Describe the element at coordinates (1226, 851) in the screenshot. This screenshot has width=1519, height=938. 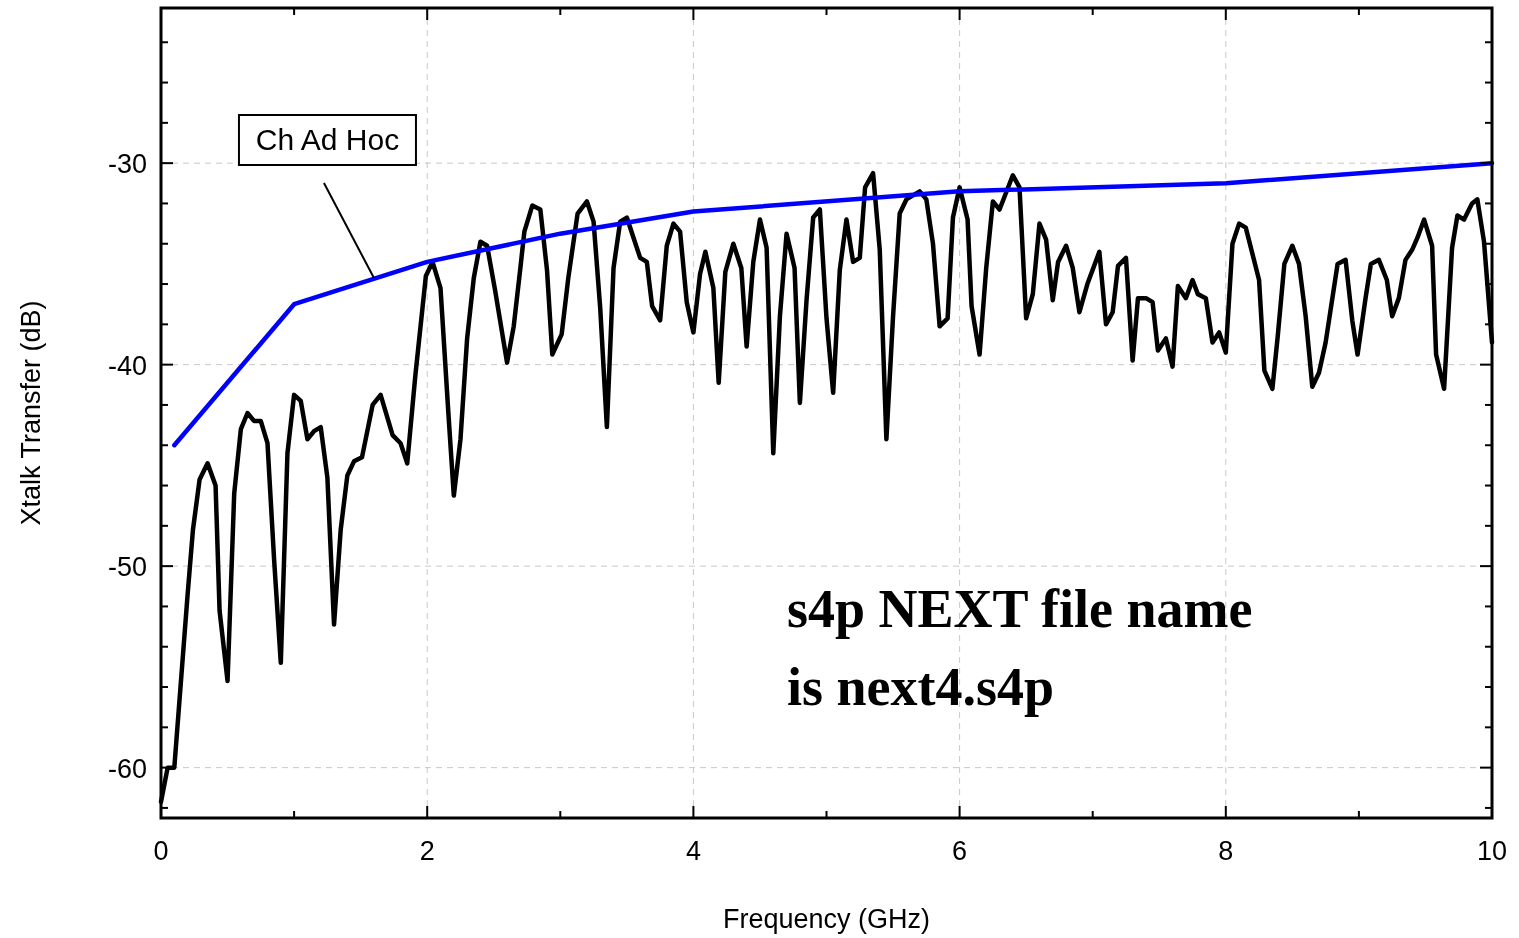
I see `x-tick-label: 8` at that location.